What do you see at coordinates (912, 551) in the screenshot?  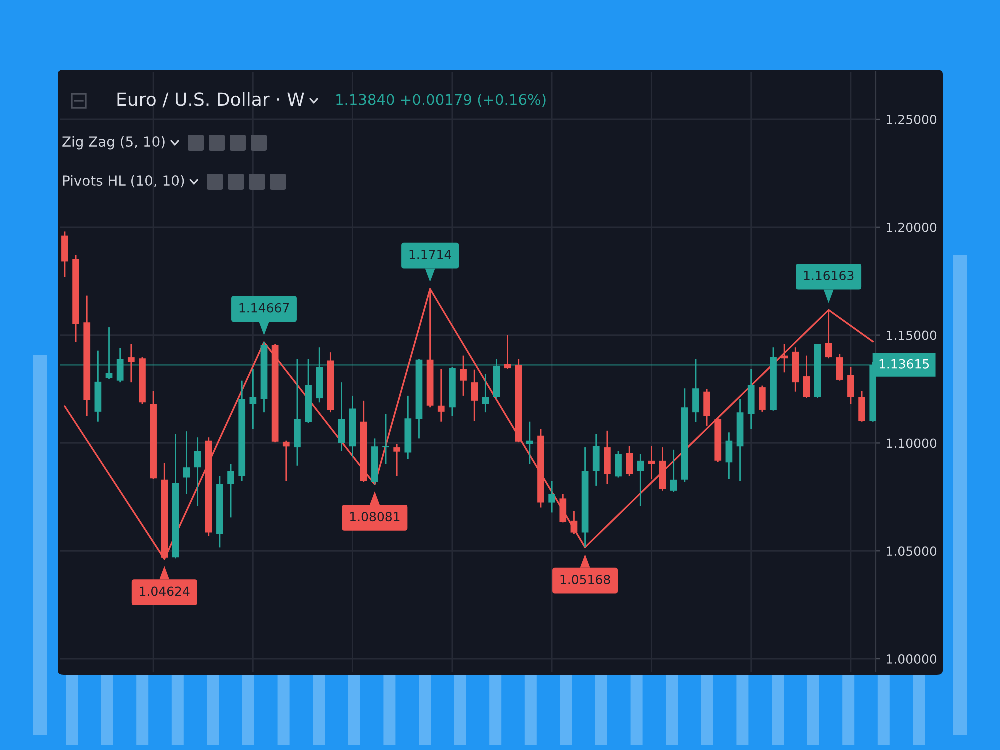 I see `y-tick-label: 1.05000` at bounding box center [912, 551].